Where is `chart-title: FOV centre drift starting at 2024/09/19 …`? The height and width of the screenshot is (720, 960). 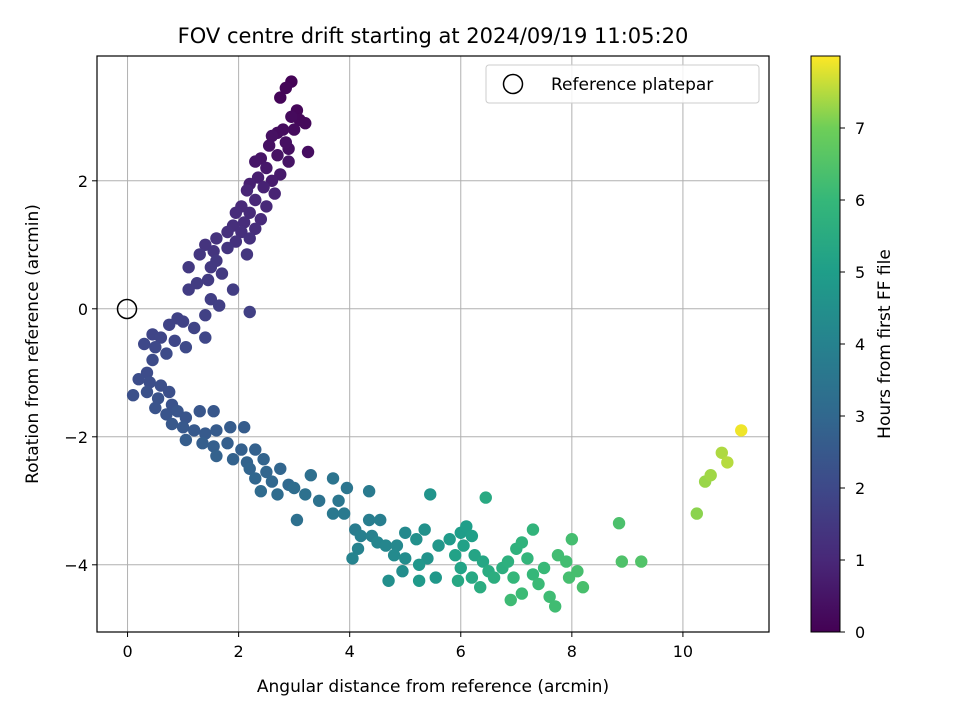 chart-title: FOV centre drift starting at 2024/09/19 … is located at coordinates (433, 36).